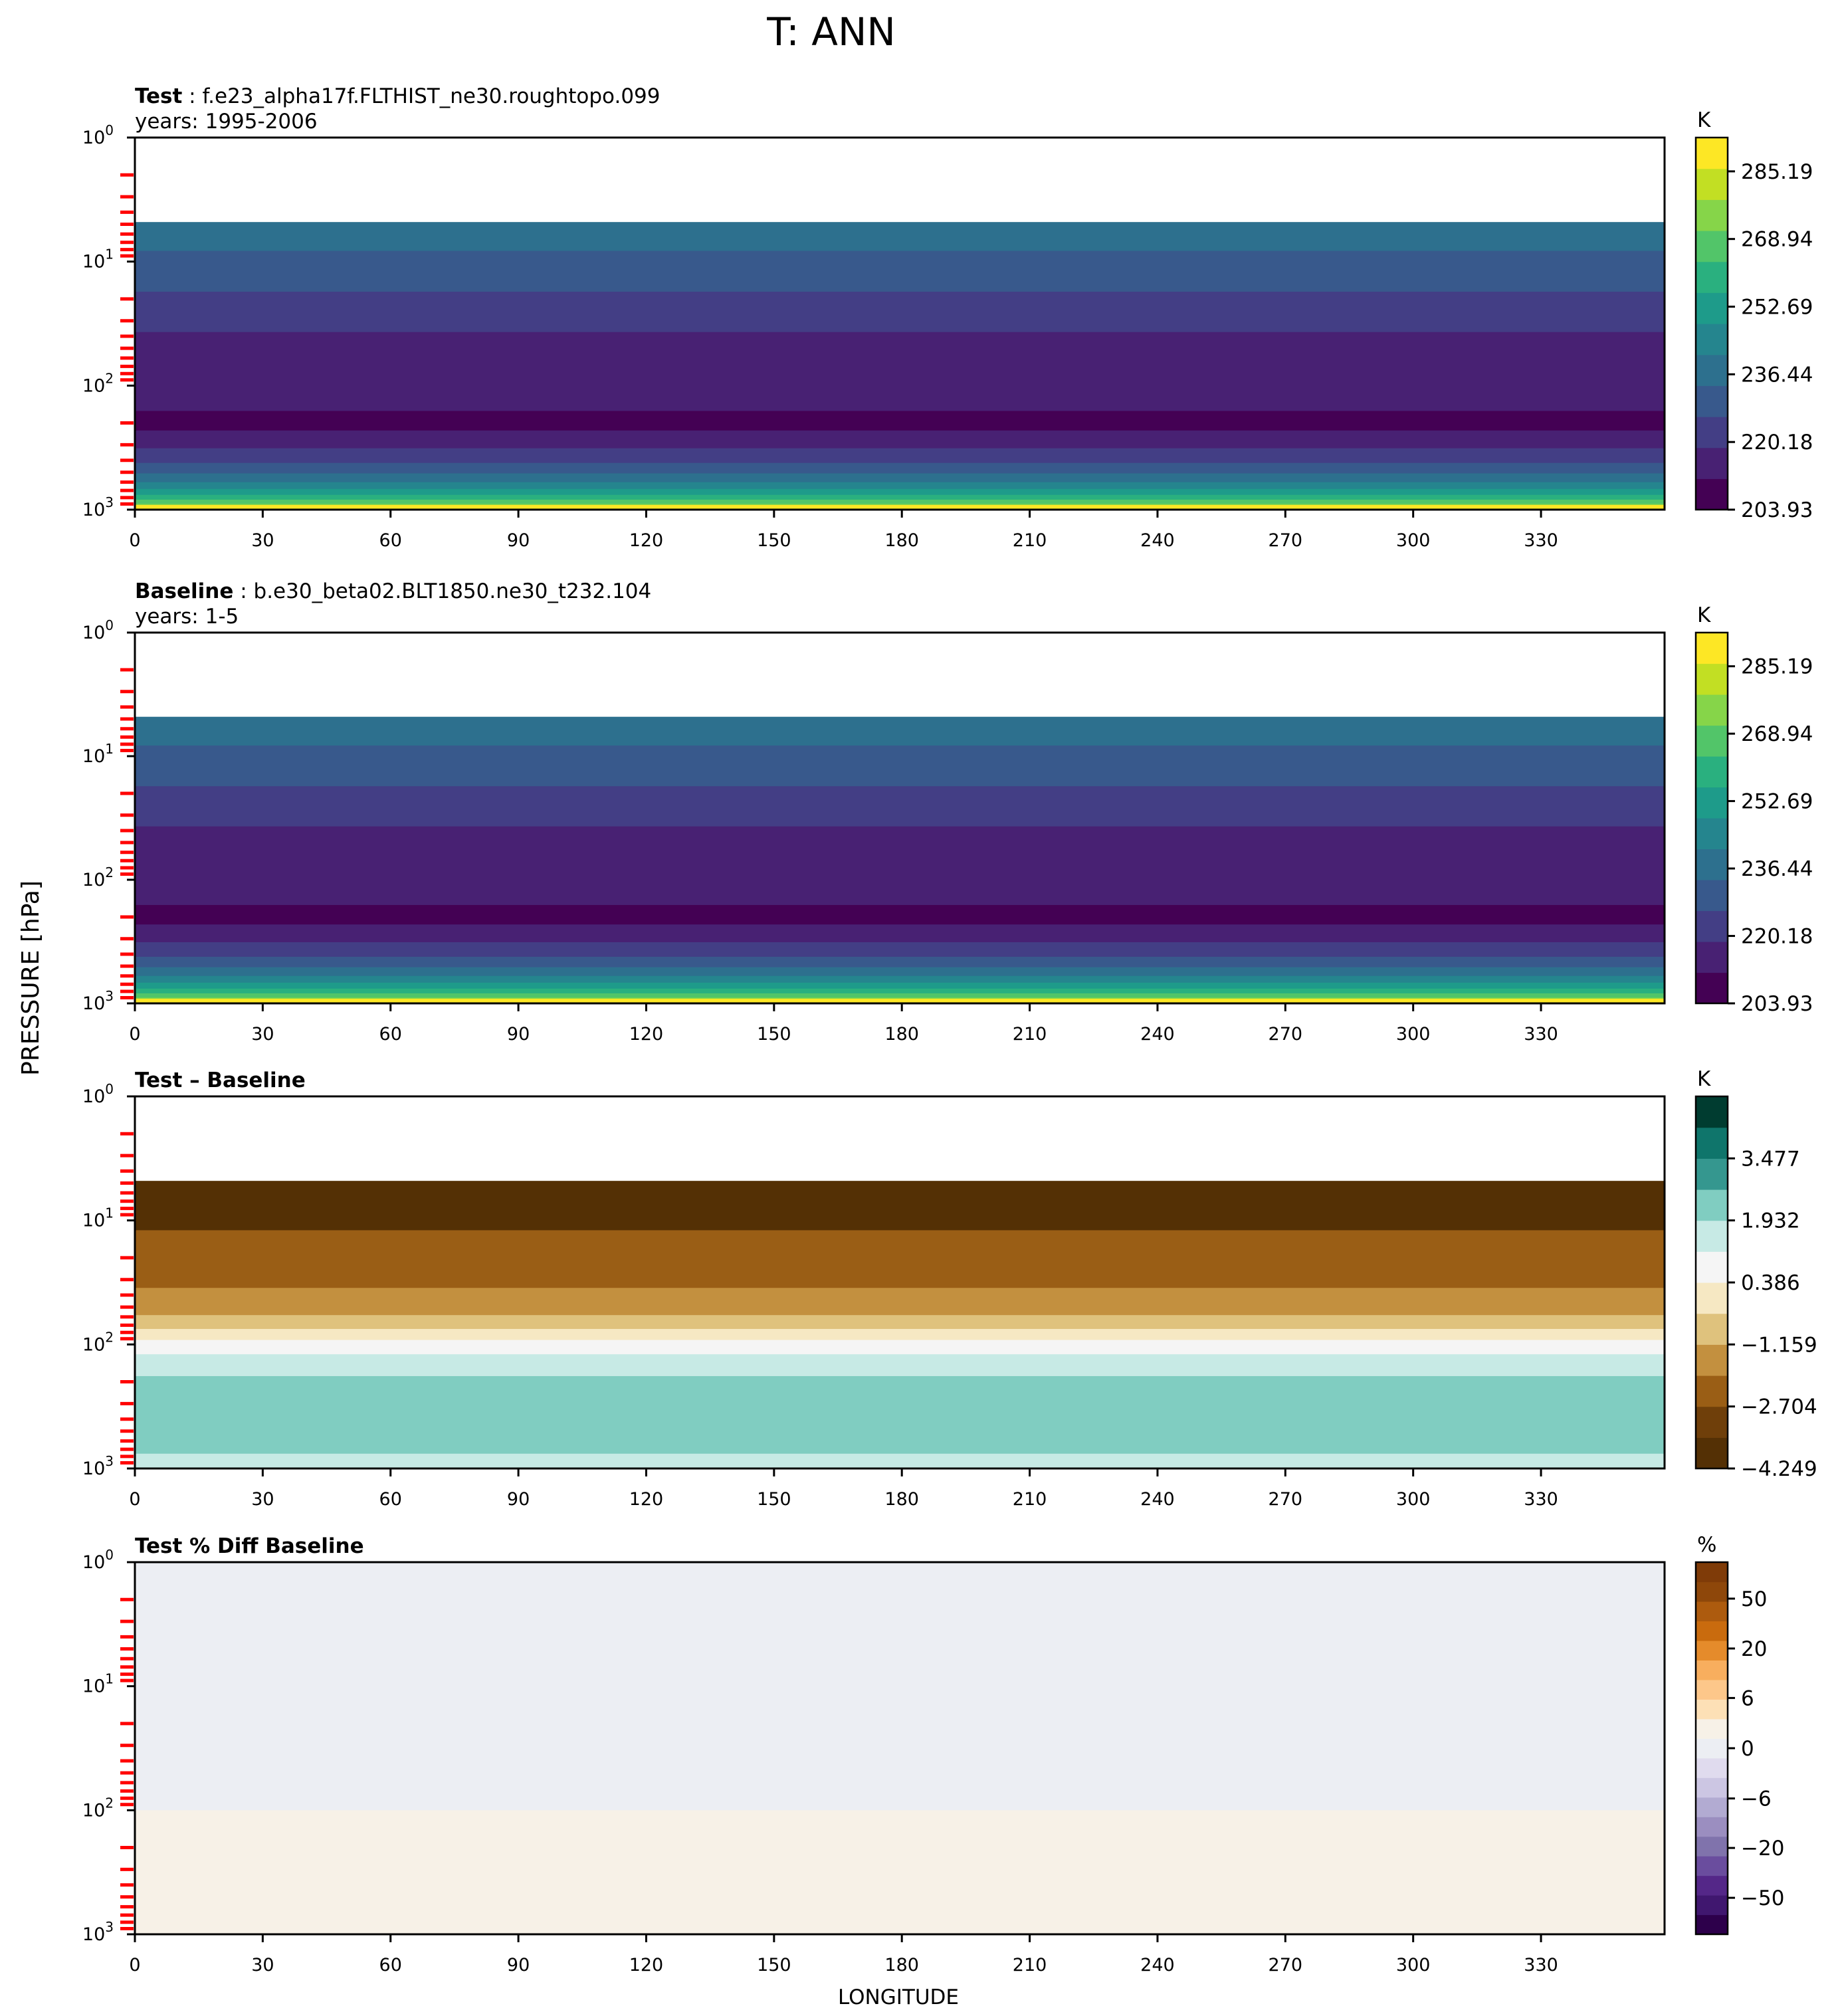 This screenshot has width=1836, height=2016. What do you see at coordinates (226, 122) in the screenshot?
I see `panel-years: years: 1995-2006` at bounding box center [226, 122].